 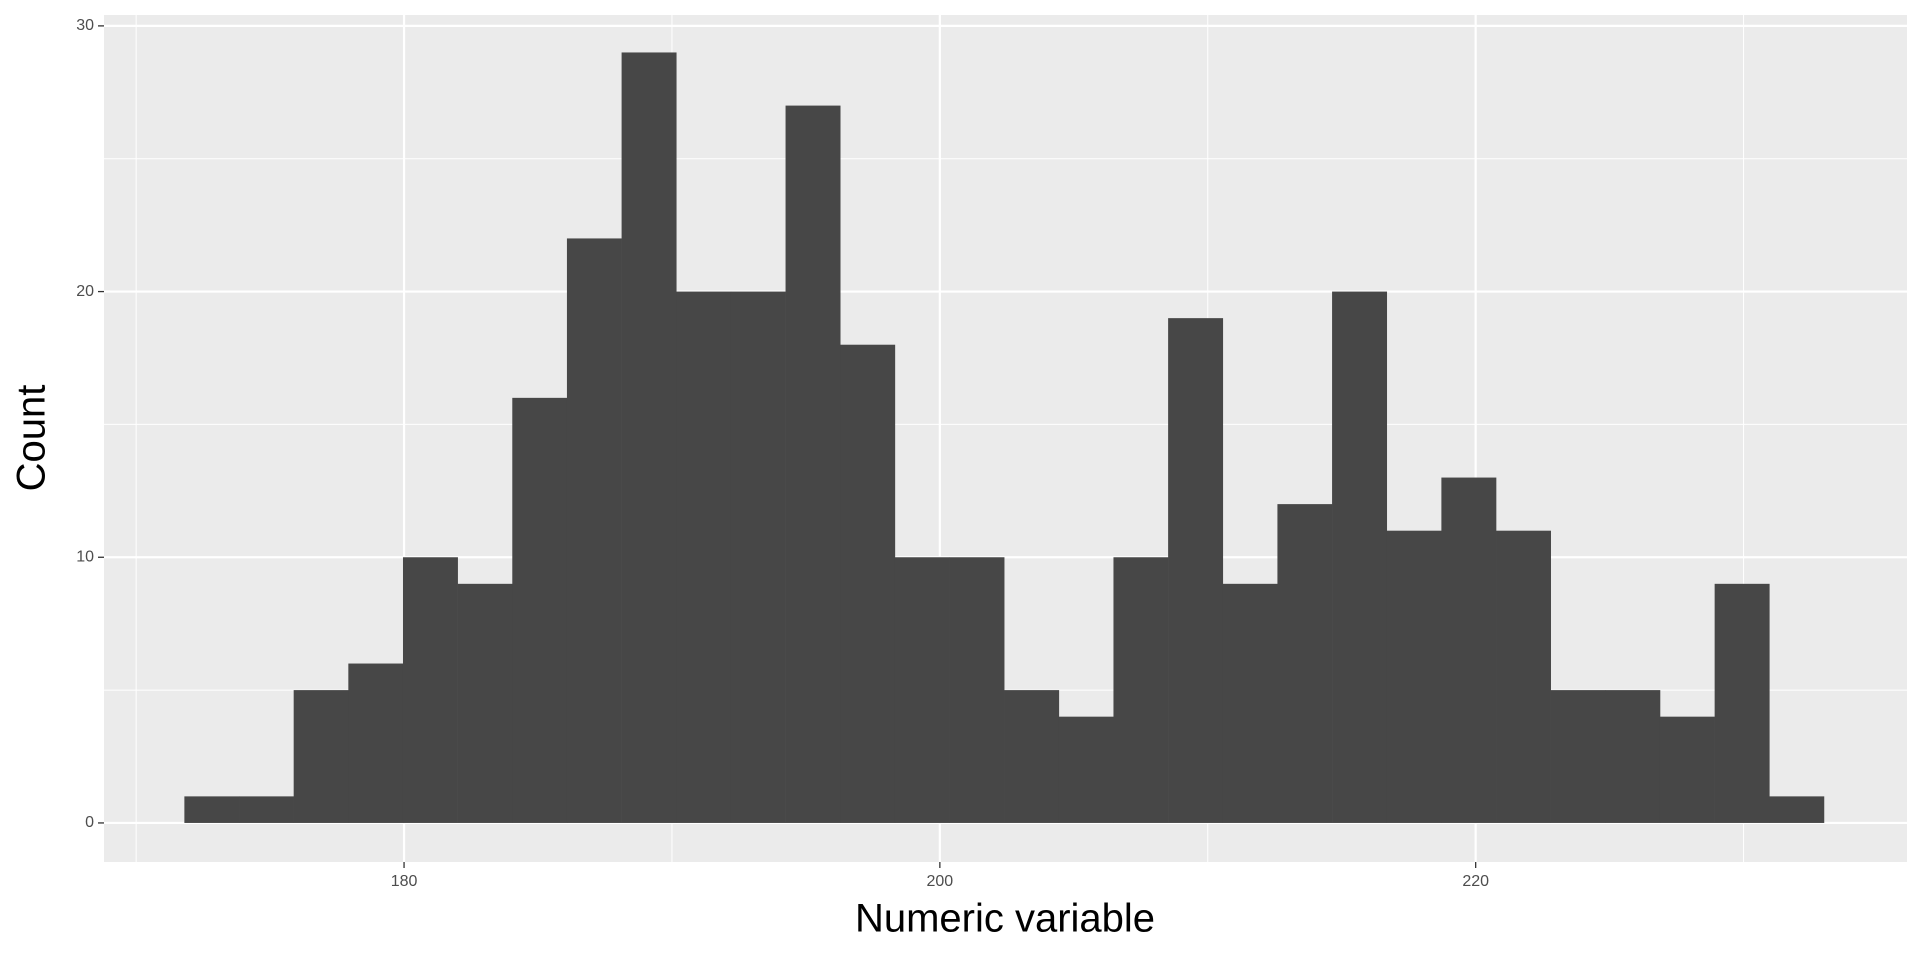 I want to click on y-tick-label: 20, so click(x=85, y=291).